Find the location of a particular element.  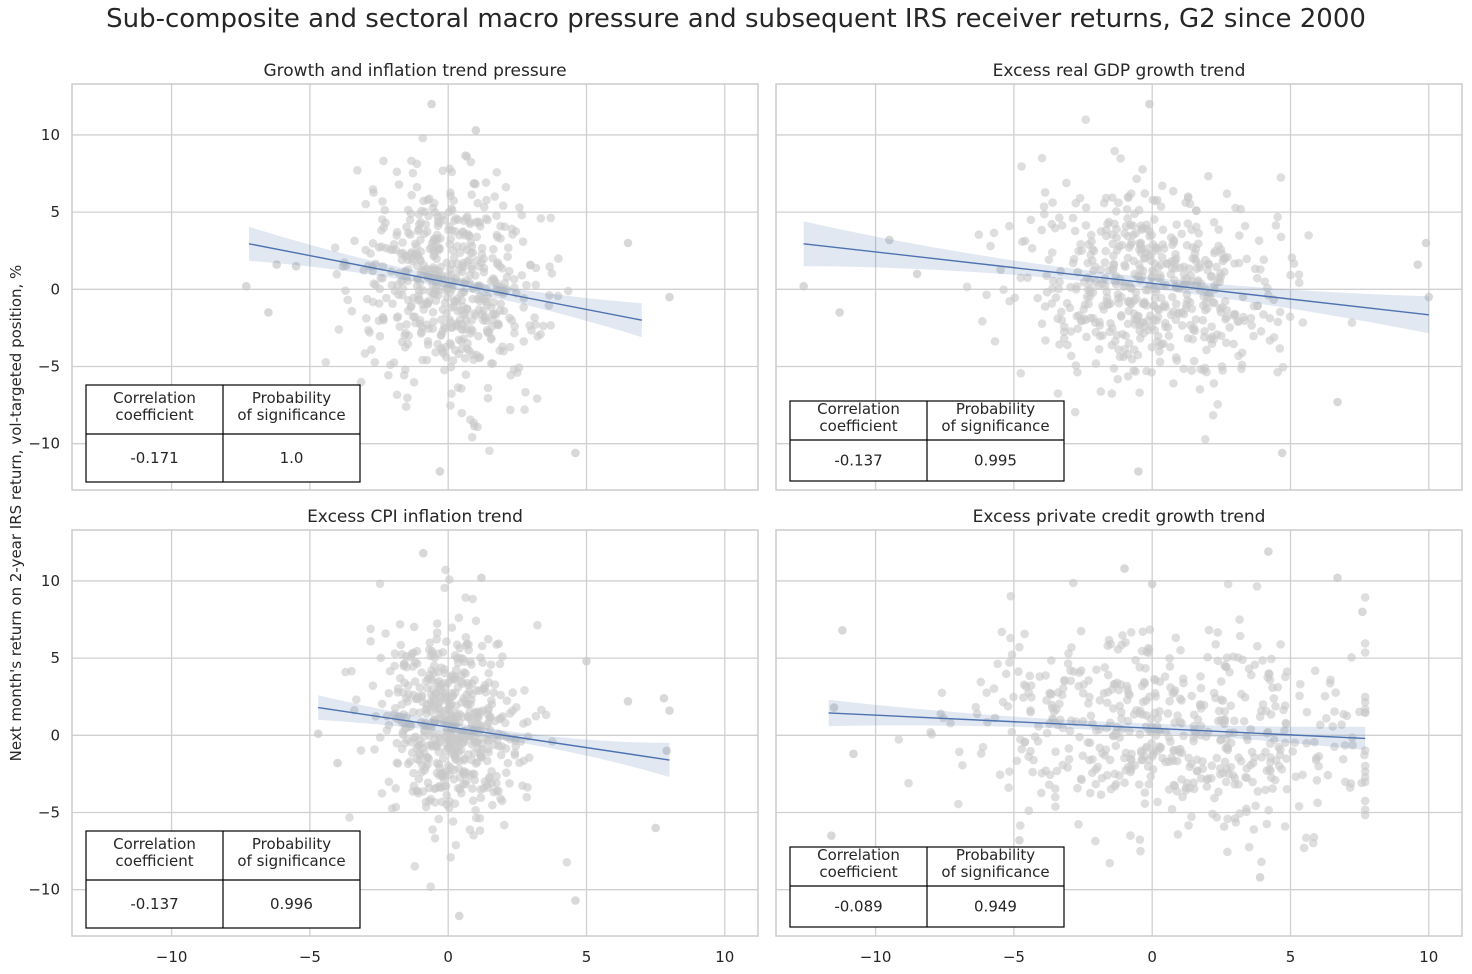

probability-value: 0.996 is located at coordinates (291, 904).